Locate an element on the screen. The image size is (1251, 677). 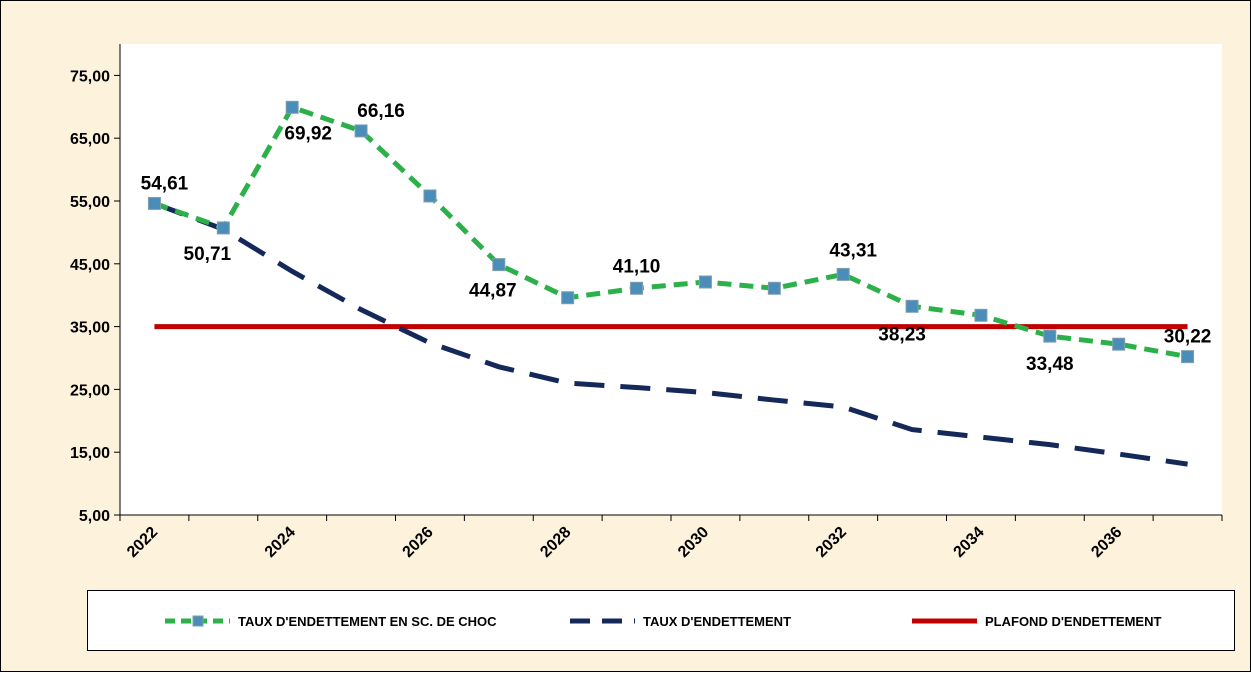
y-tick-label: 75,00 is located at coordinates (90, 76).